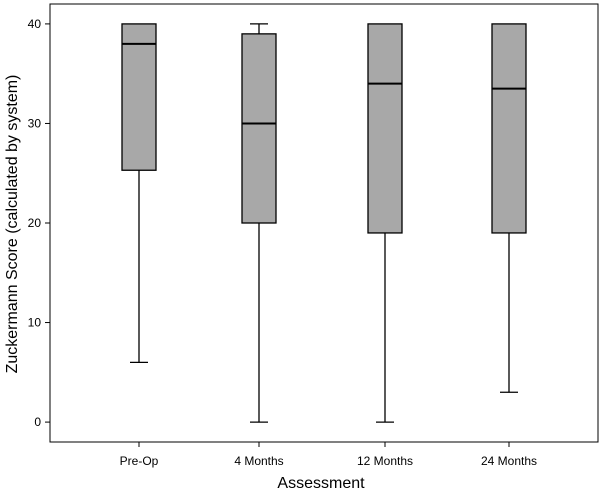 Image resolution: width=600 pixels, height=490 pixels. Describe the element at coordinates (321, 482) in the screenshot. I see `x-axis-label: Assessment` at that location.